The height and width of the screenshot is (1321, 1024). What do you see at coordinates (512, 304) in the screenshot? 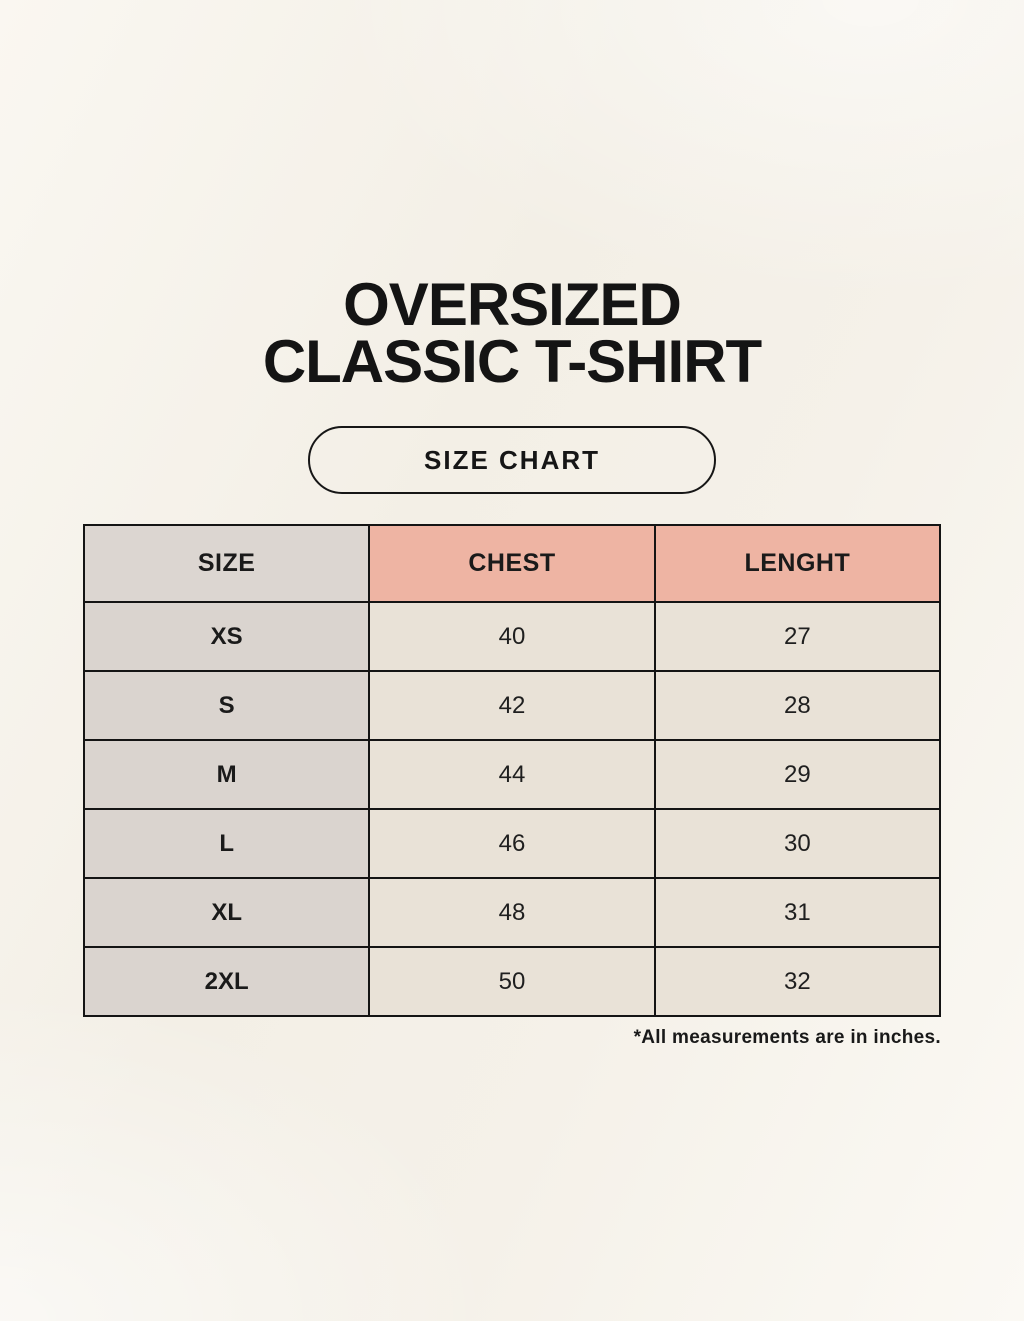
I see `page-title-line1: OVERSIZED` at bounding box center [512, 304].